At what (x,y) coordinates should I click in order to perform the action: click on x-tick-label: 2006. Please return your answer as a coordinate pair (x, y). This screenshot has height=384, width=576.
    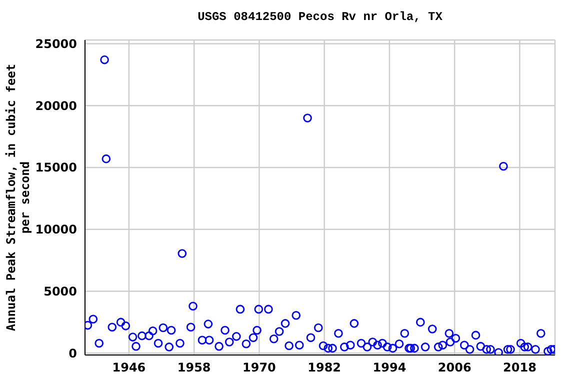
    Looking at the image, I should click on (455, 367).